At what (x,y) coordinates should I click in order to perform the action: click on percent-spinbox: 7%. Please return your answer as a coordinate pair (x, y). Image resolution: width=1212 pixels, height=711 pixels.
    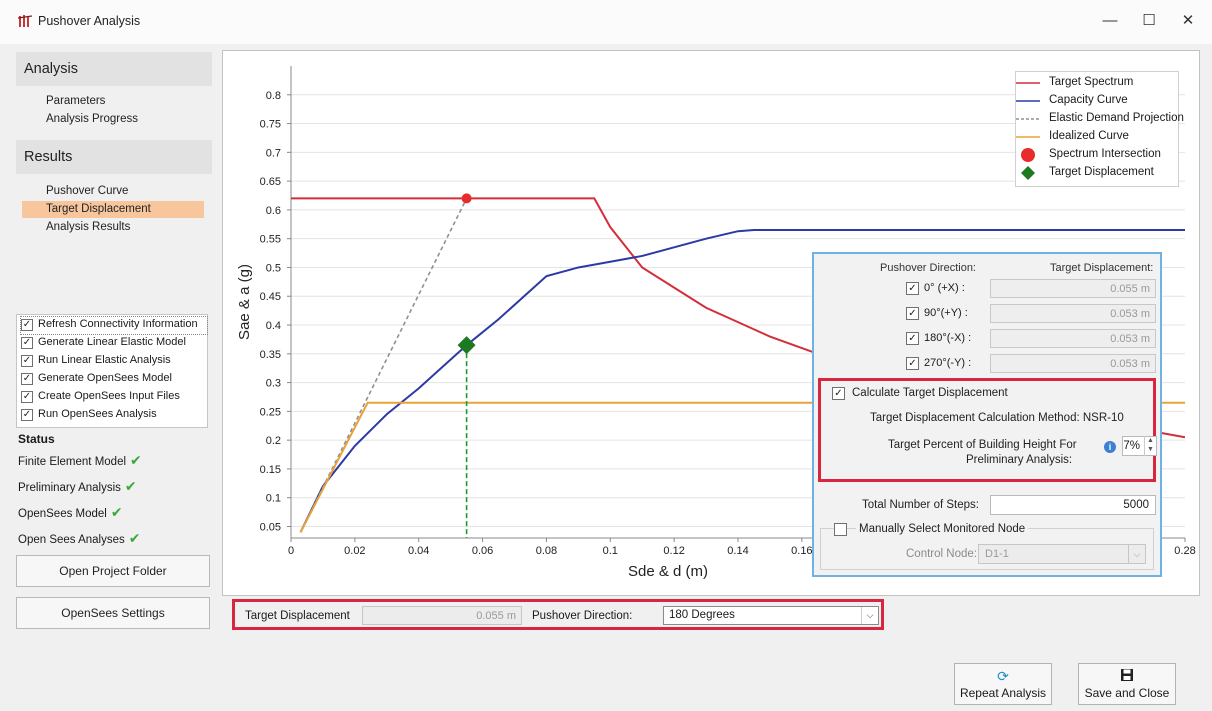
    Looking at the image, I should click on (1139, 446).